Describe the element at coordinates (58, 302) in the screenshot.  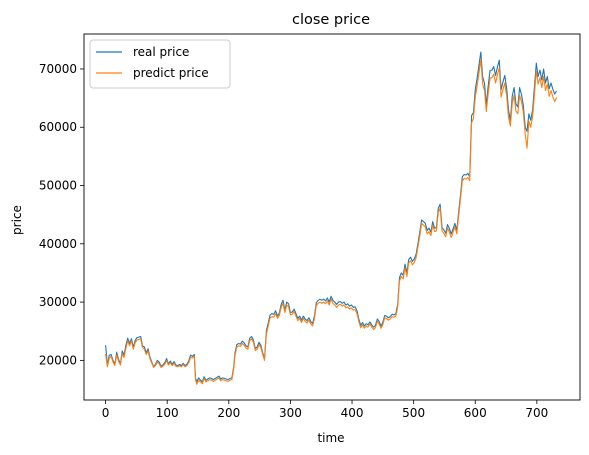
I see `y-tick-label: 30000` at that location.